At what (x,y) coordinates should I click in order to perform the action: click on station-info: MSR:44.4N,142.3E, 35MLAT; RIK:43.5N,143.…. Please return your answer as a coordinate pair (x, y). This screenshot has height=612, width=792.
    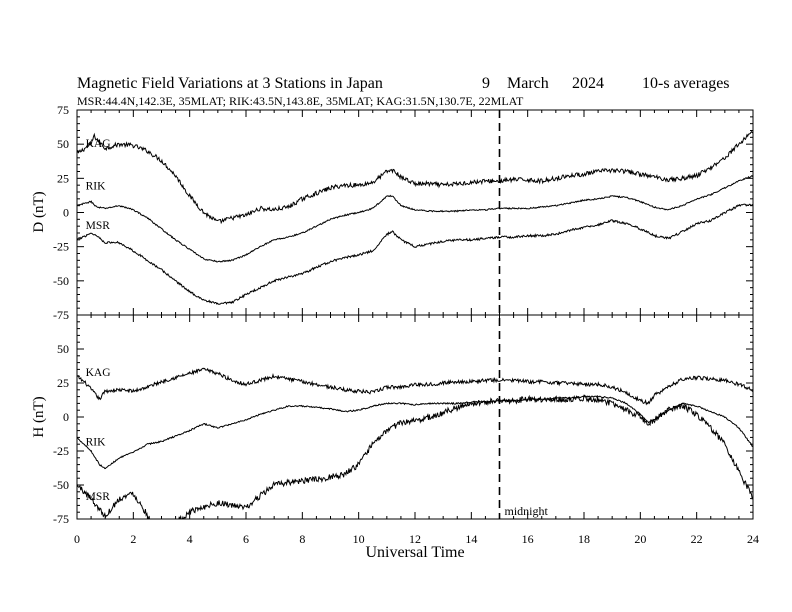
    Looking at the image, I should click on (300, 101).